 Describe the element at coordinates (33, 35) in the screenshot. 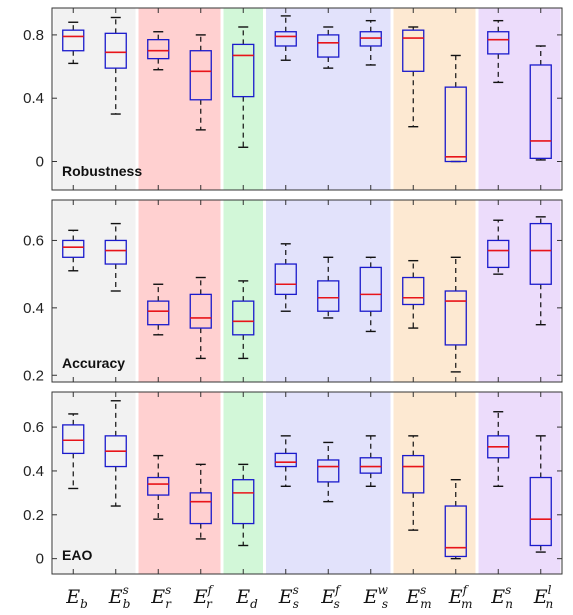

I see `y-tick-label: 0.8` at that location.